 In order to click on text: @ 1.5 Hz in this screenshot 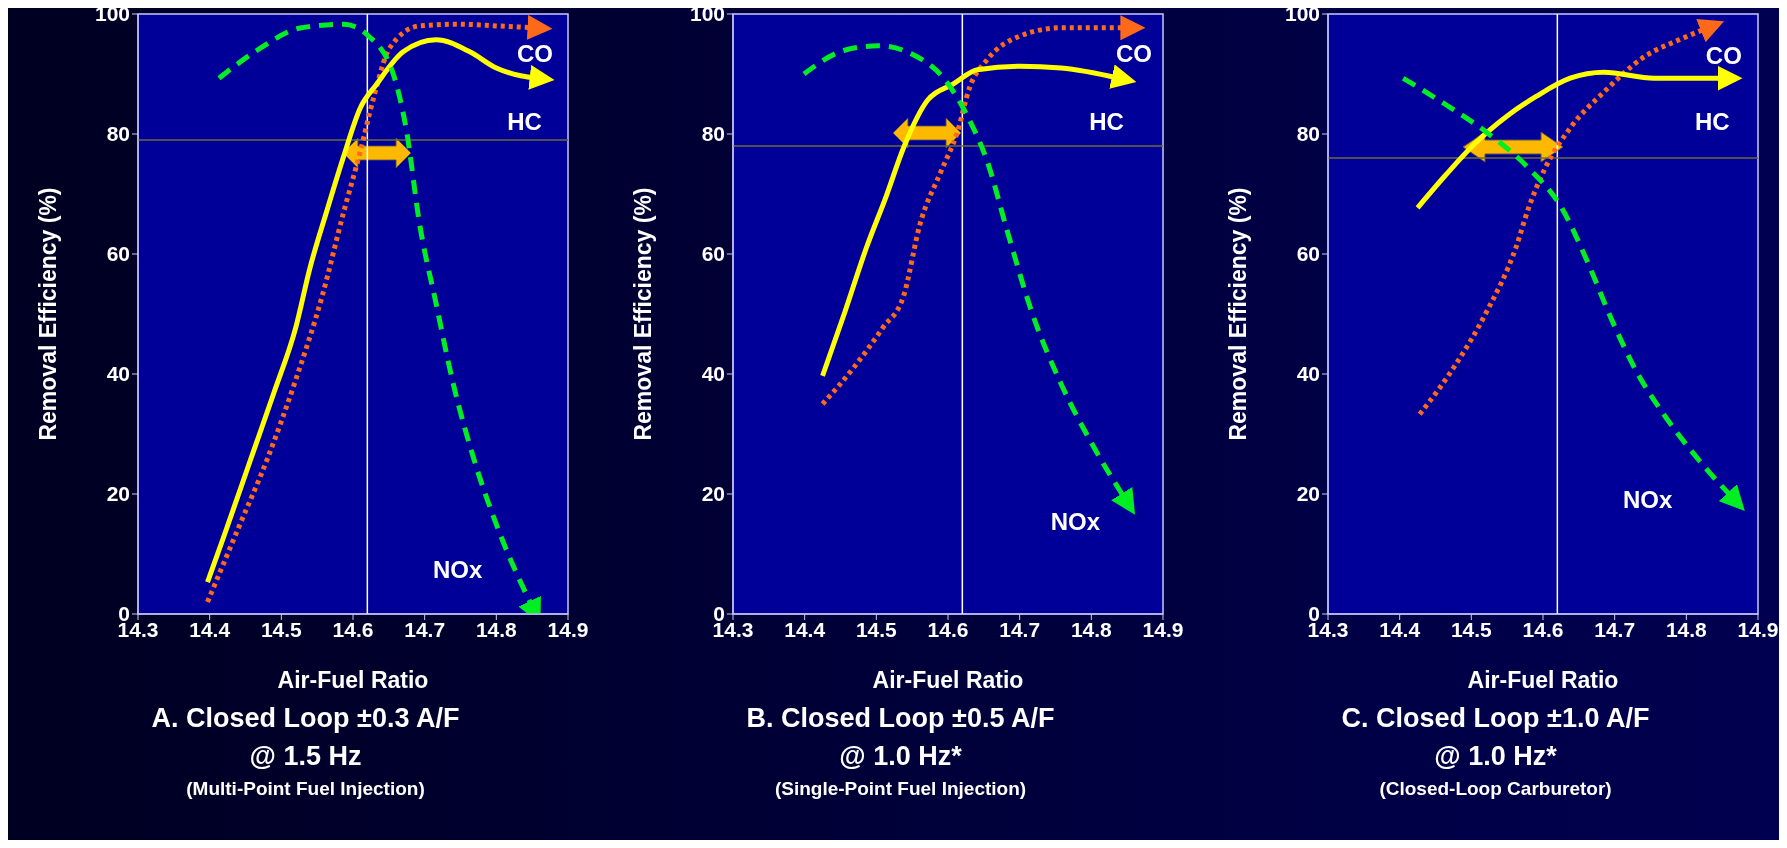, I will do `click(305, 756)`.